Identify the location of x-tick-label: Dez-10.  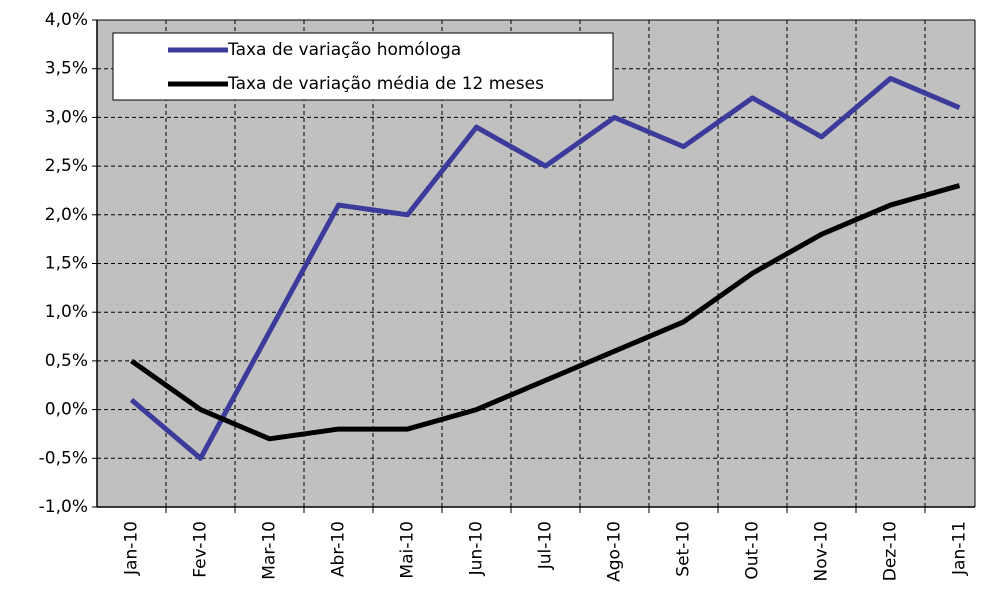
(891, 551).